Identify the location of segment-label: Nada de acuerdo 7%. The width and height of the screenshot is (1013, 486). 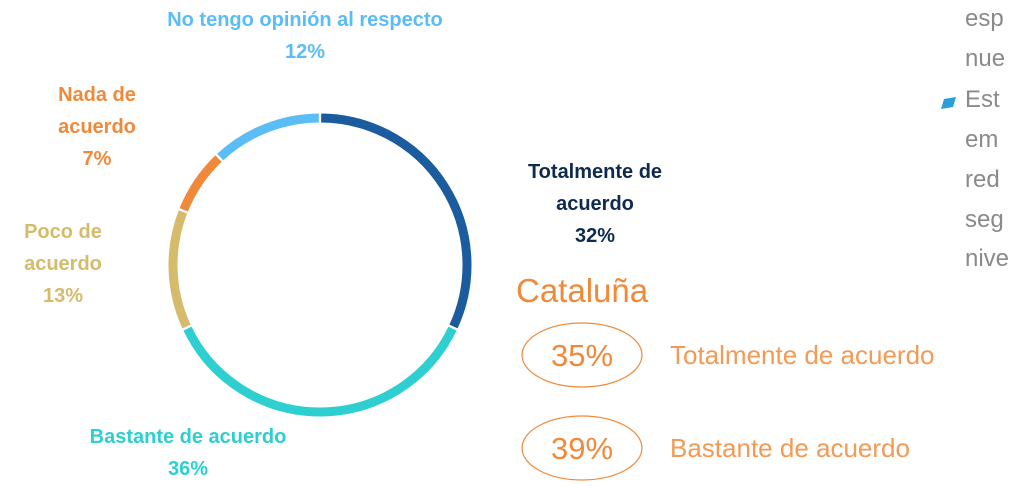
(97, 127).